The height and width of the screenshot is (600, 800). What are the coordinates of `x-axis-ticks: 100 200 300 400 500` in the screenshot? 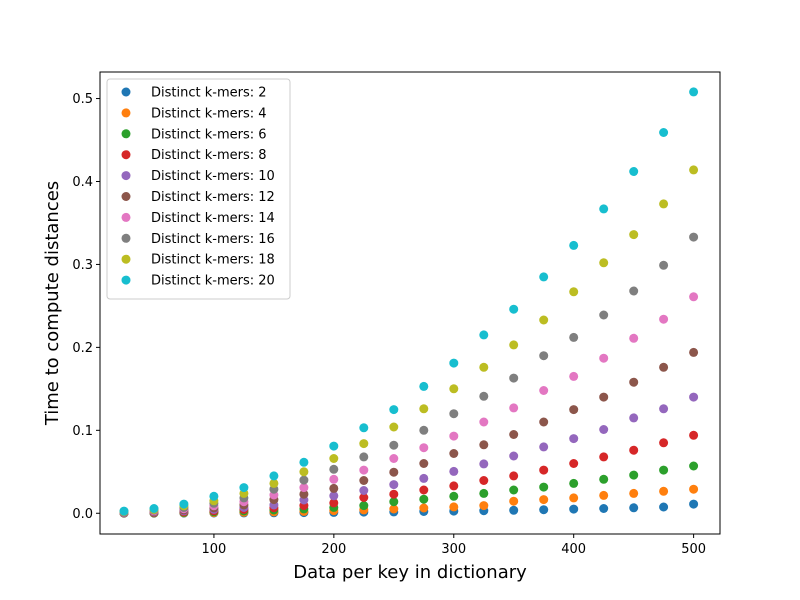 It's located at (454, 545).